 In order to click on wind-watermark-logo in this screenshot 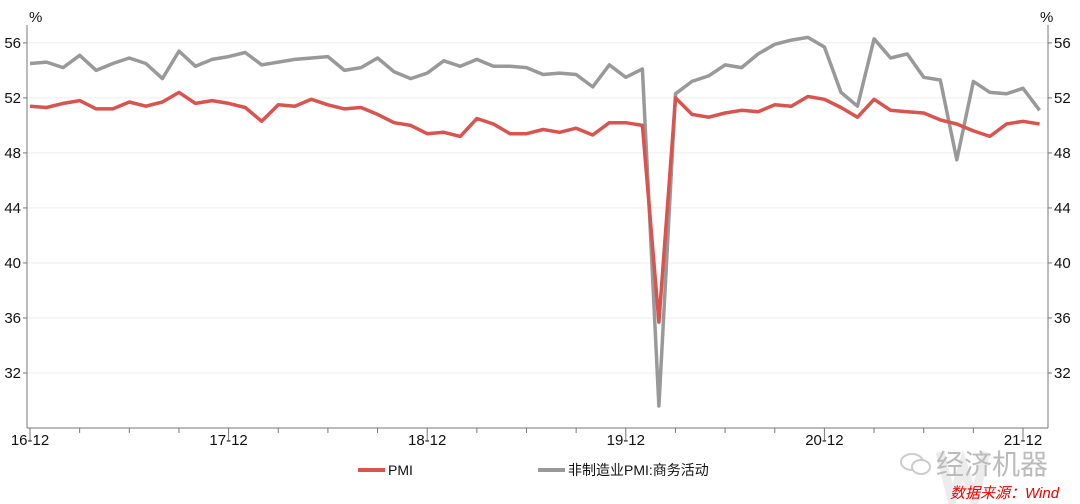, I will do `click(963, 476)`.